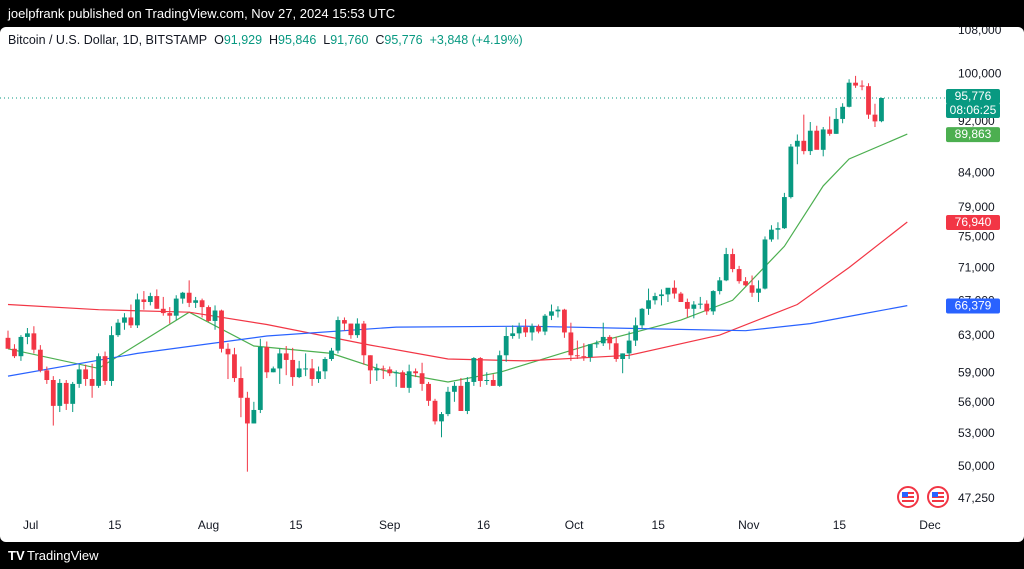 The width and height of the screenshot is (1024, 569). I want to click on low-value: 91,760, so click(349, 40).